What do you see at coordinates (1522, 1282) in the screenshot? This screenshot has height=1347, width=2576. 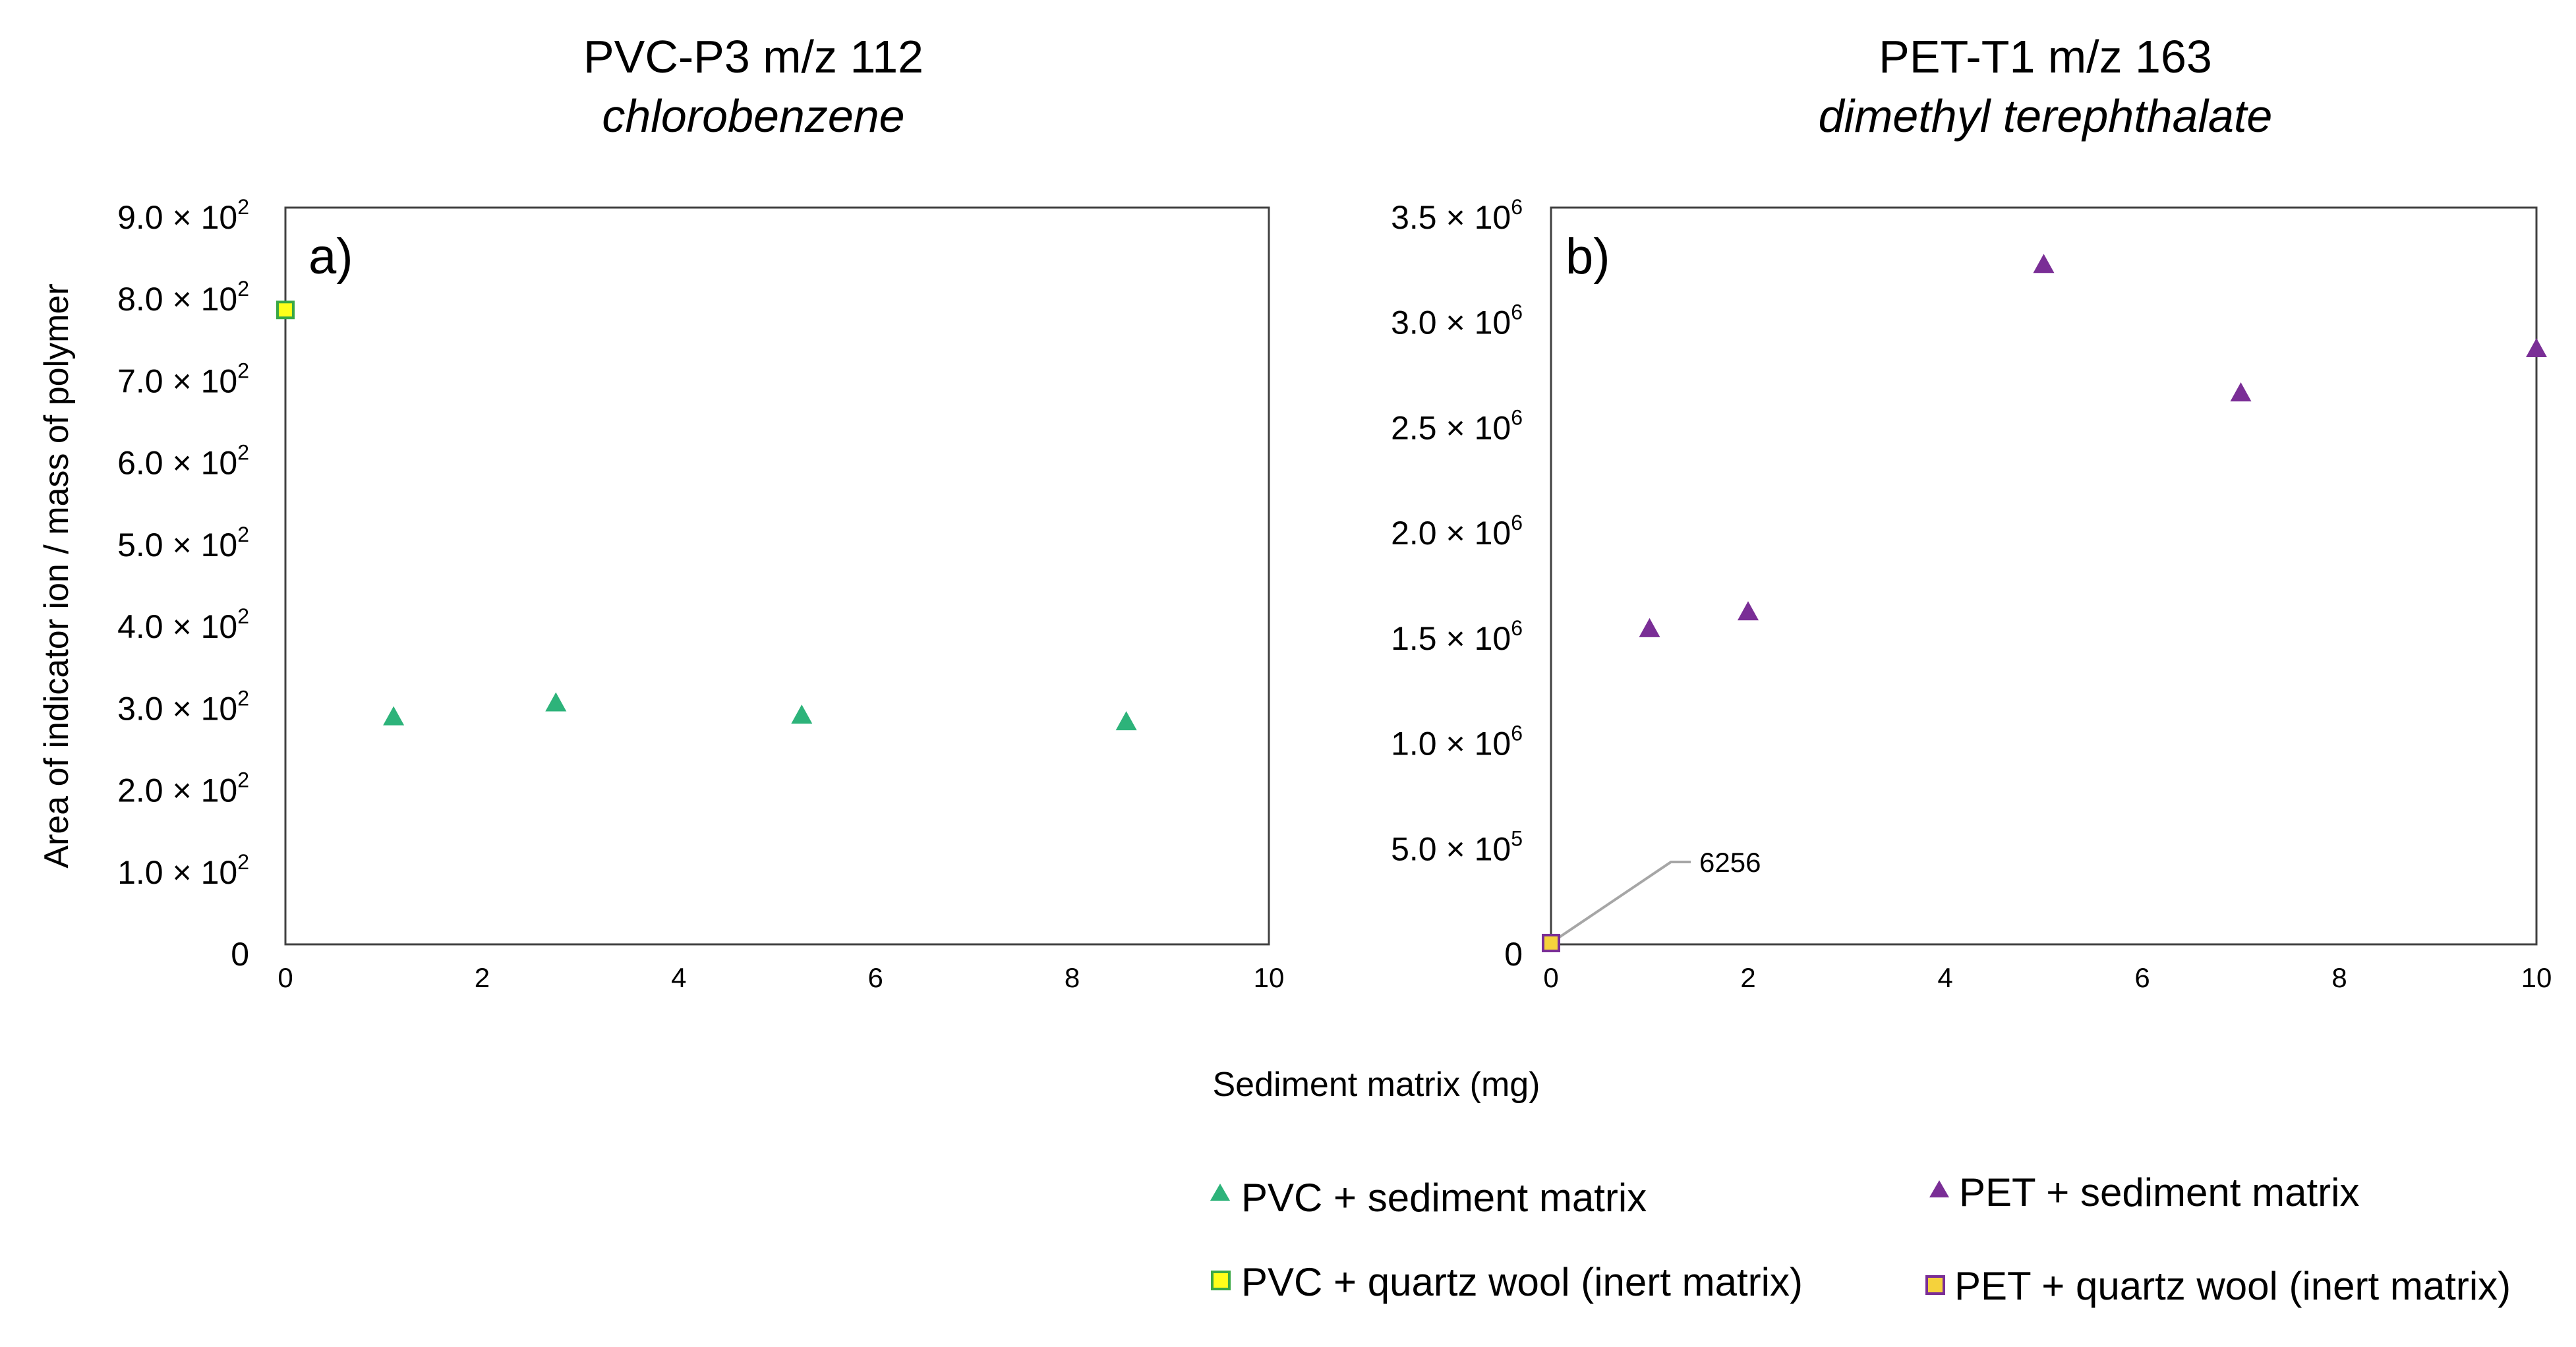 I see `legend-label-pvc-quartz: PVC + quartz wool (inert matrix)` at bounding box center [1522, 1282].